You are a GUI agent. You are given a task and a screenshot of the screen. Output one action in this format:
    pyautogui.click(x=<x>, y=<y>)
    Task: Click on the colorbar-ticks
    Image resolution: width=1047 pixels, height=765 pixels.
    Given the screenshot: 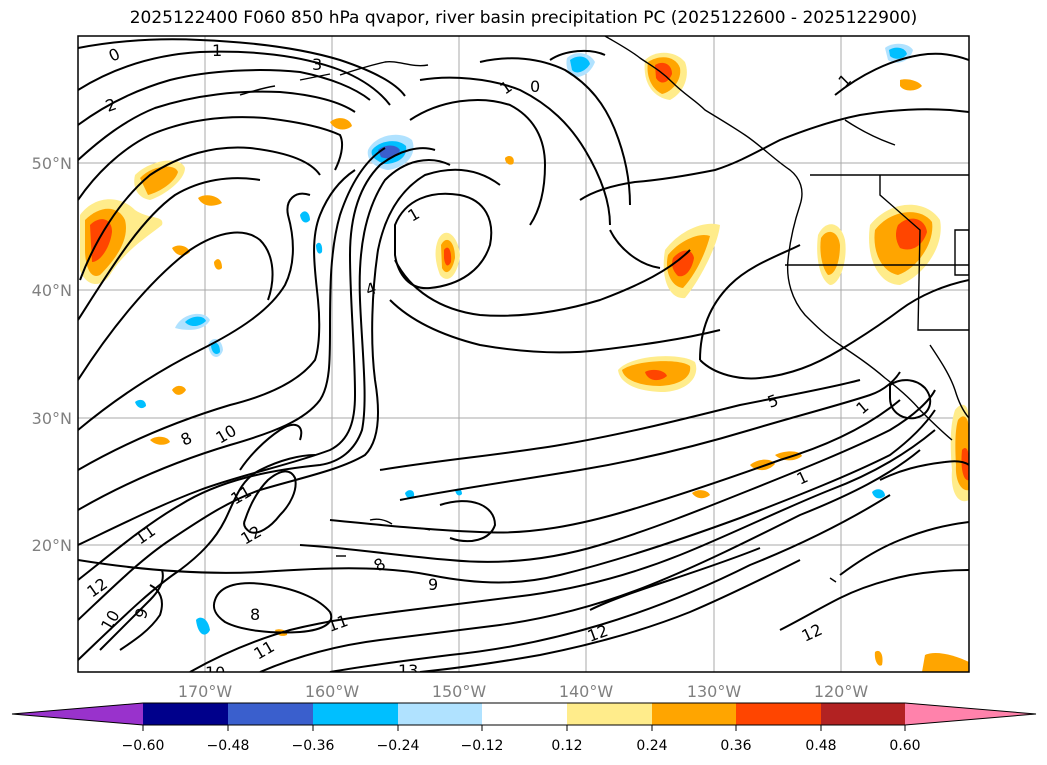 What is the action you would take?
    pyautogui.click(x=524, y=728)
    